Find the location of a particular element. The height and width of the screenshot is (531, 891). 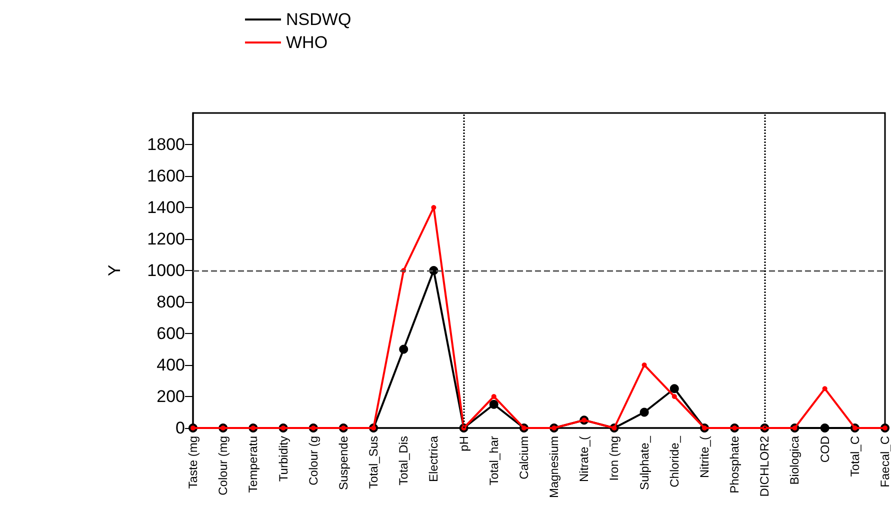

y-tick-label: 1000 is located at coordinates (166, 270).